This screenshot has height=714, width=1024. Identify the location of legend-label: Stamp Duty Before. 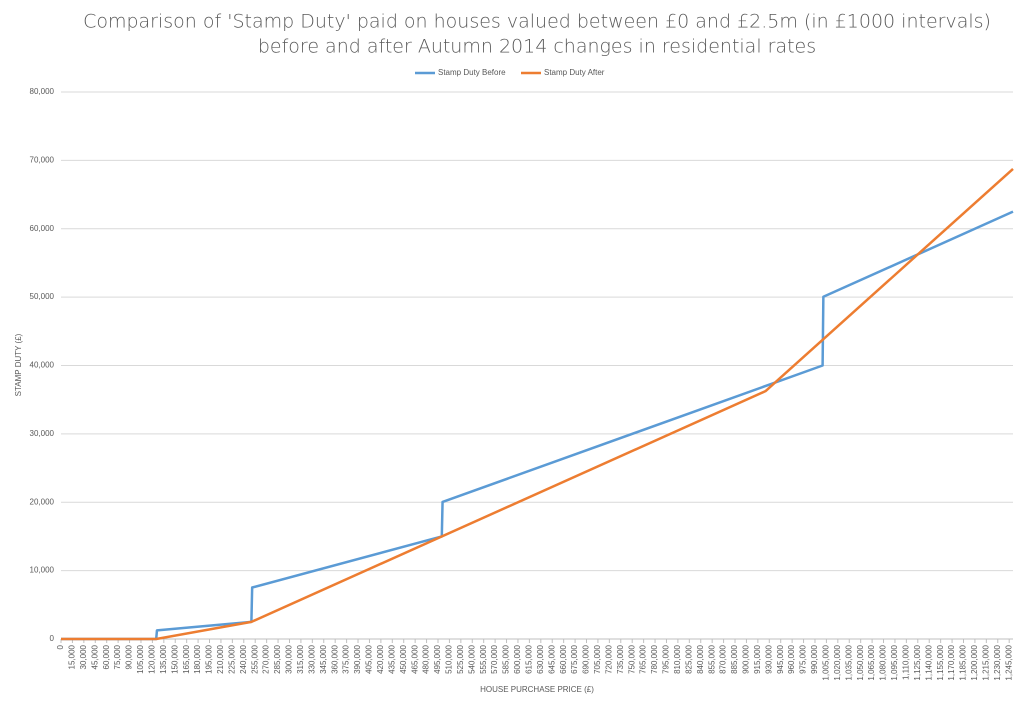
(472, 72).